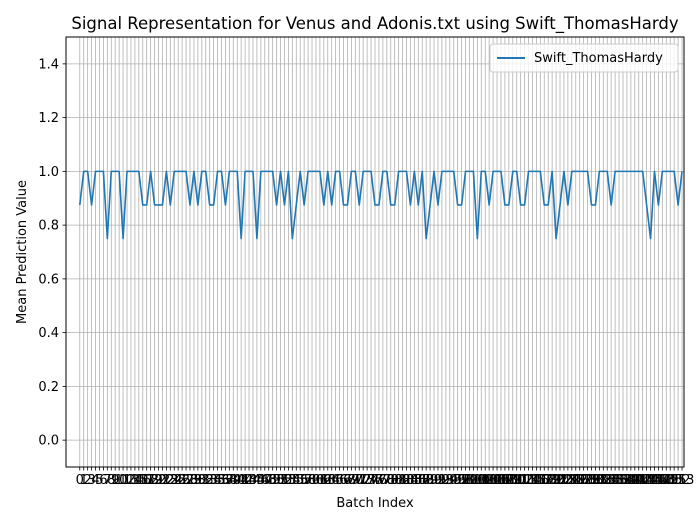 The image size is (700, 525). Describe the element at coordinates (103, 480) in the screenshot. I see `x-tick-label: 6` at that location.